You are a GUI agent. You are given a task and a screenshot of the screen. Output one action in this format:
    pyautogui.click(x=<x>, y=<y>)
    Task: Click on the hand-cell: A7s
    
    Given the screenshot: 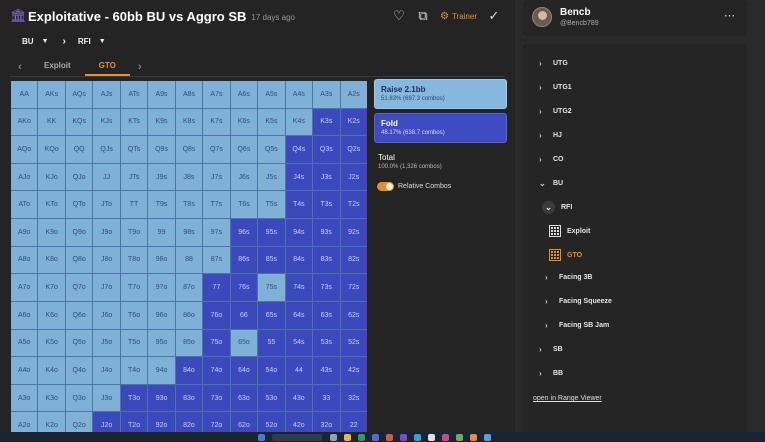 What is the action you would take?
    pyautogui.click(x=216, y=94)
    